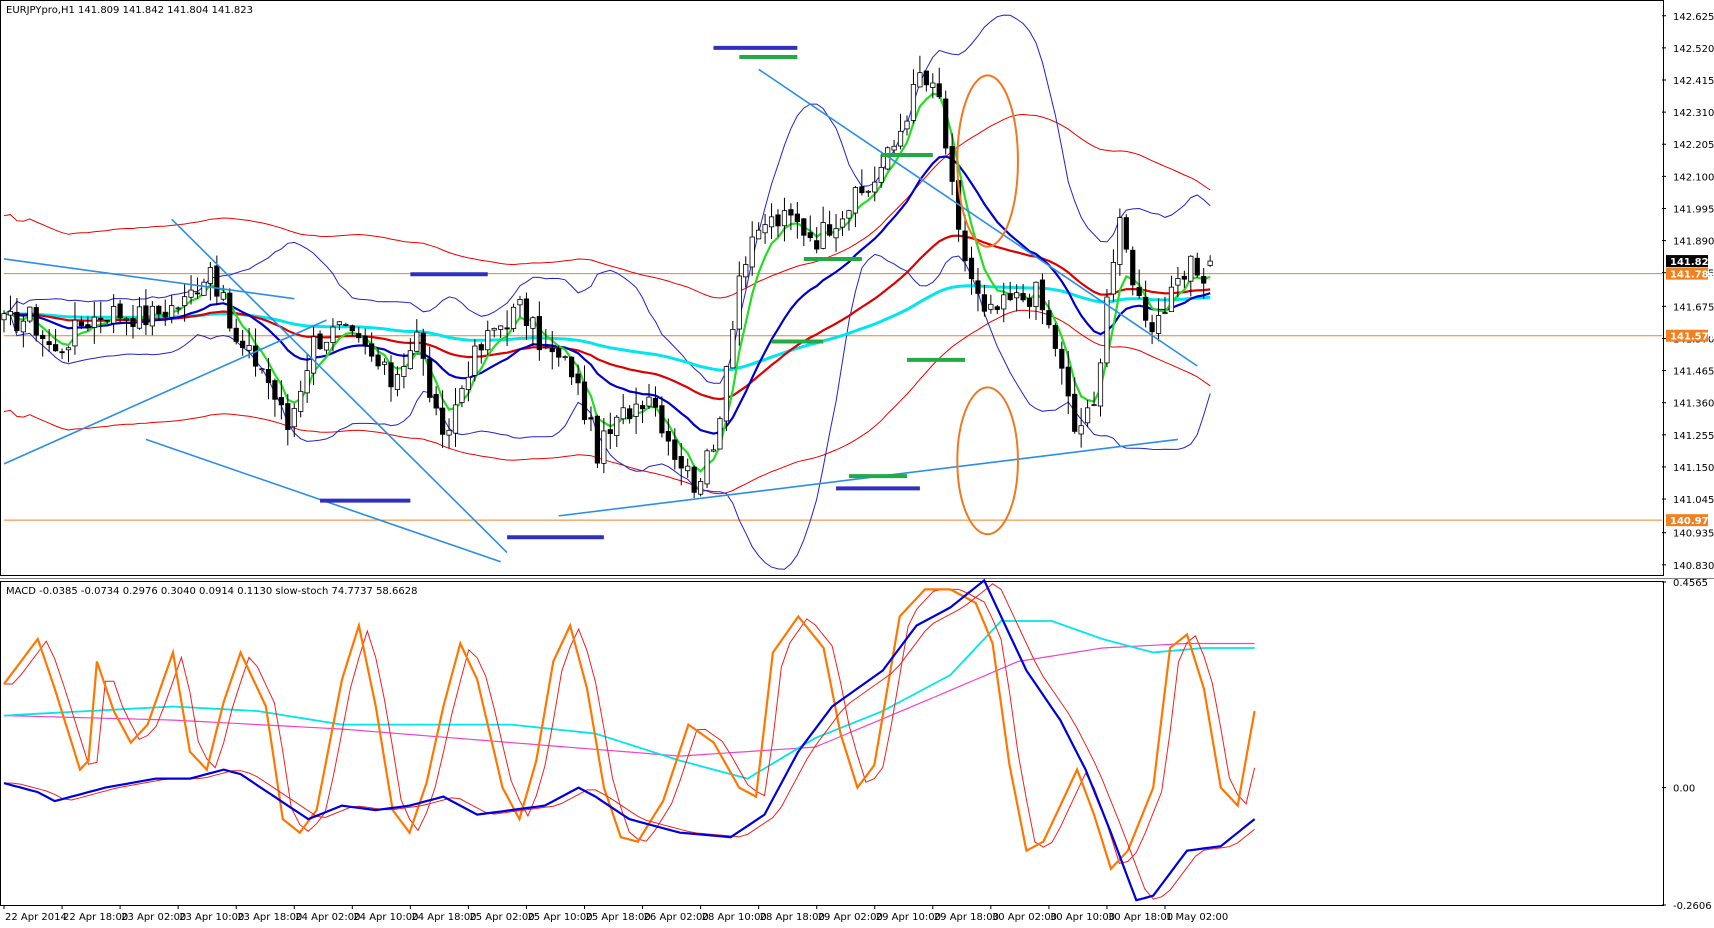 This screenshot has width=1714, height=928. I want to click on y-tick-label: 141.995, so click(1693, 209).